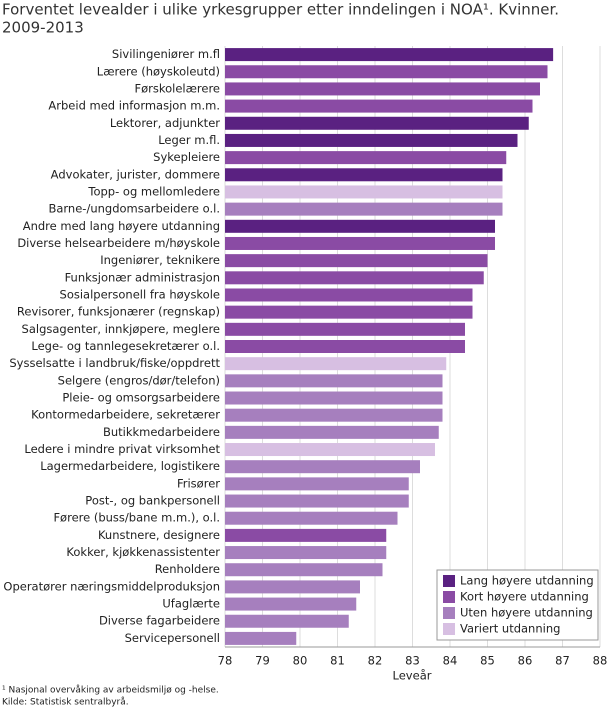 The height and width of the screenshot is (709, 610). I want to click on y-tick-label: Kokker, kjøkkenassistenter, so click(143, 552).